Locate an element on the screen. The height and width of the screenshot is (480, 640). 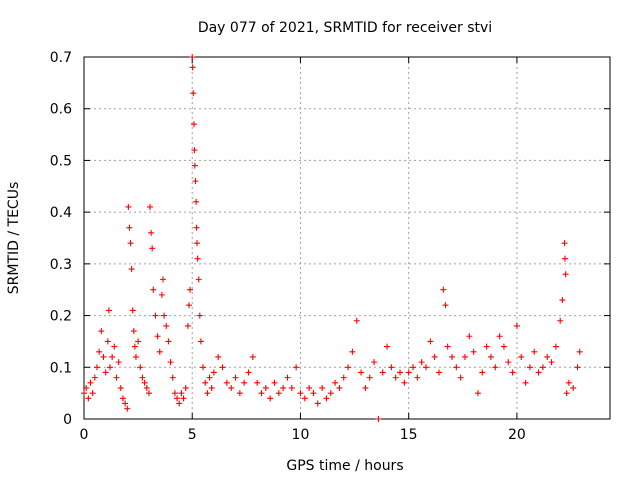
x-tick-label: 5 is located at coordinates (192, 435).